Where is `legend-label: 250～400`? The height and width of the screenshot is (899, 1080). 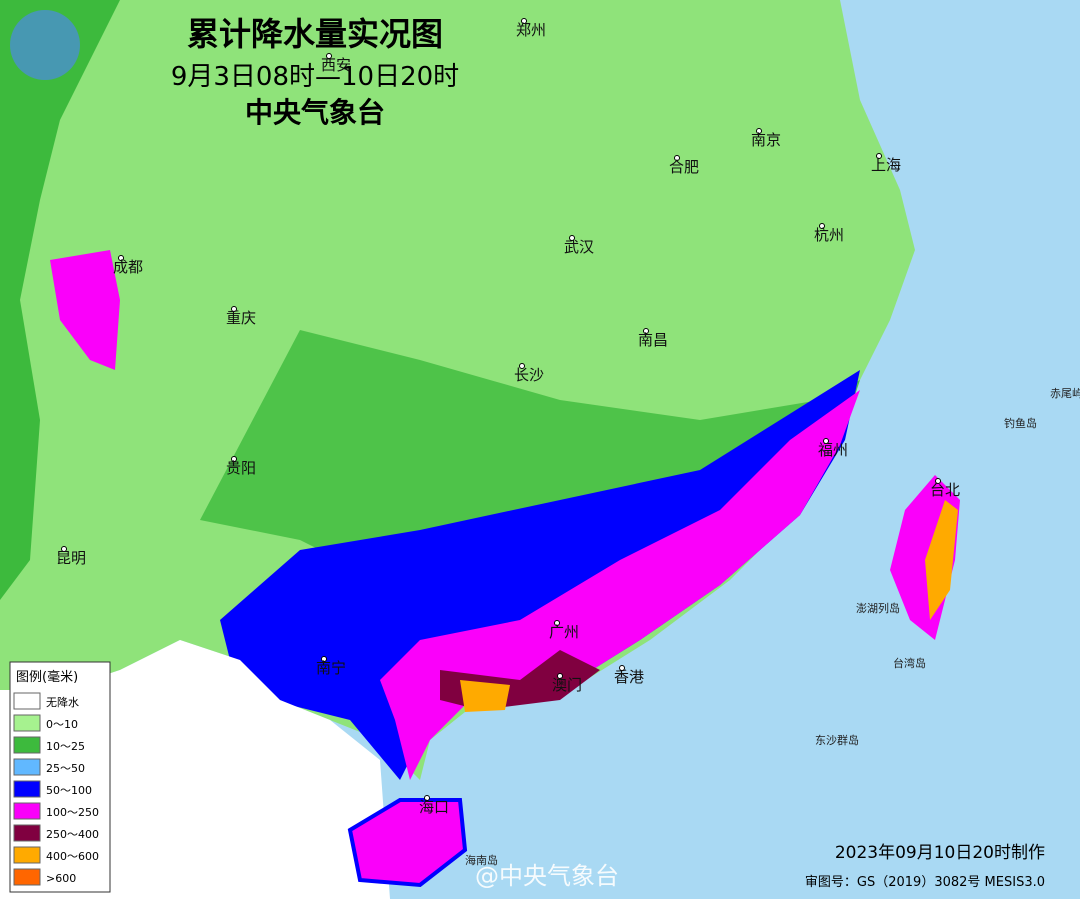
legend-label: 250～400 is located at coordinates (72, 834).